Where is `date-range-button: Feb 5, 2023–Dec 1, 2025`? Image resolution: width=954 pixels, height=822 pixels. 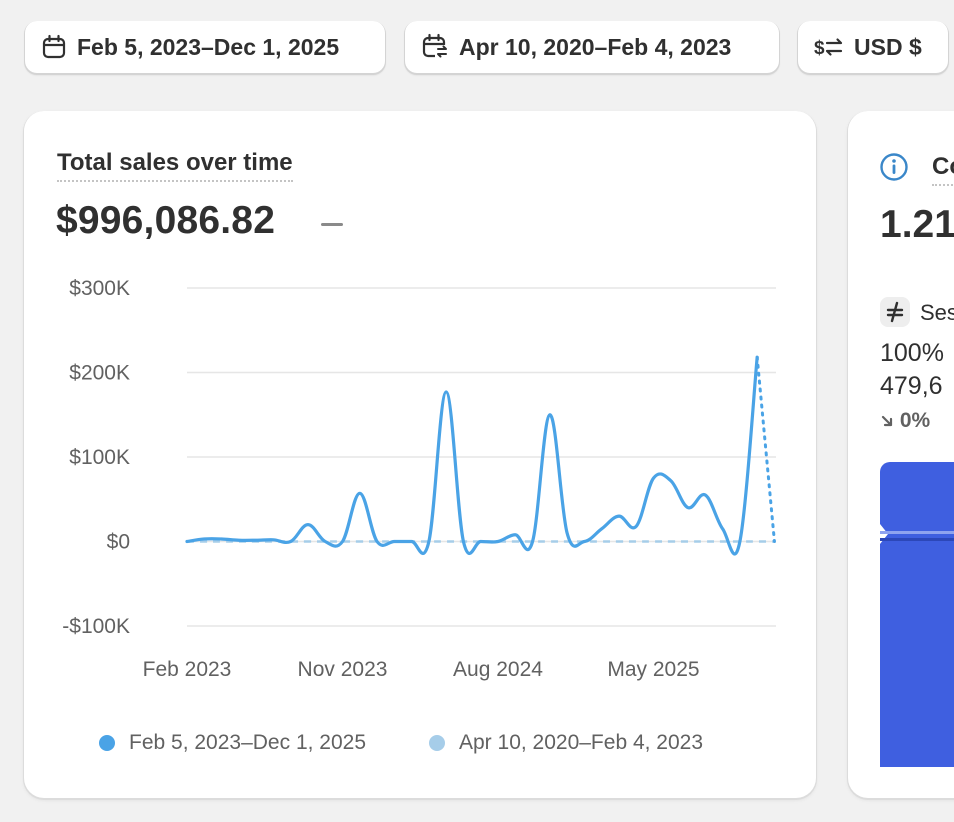 date-range-button: Feb 5, 2023–Dec 1, 2025 is located at coordinates (205, 47).